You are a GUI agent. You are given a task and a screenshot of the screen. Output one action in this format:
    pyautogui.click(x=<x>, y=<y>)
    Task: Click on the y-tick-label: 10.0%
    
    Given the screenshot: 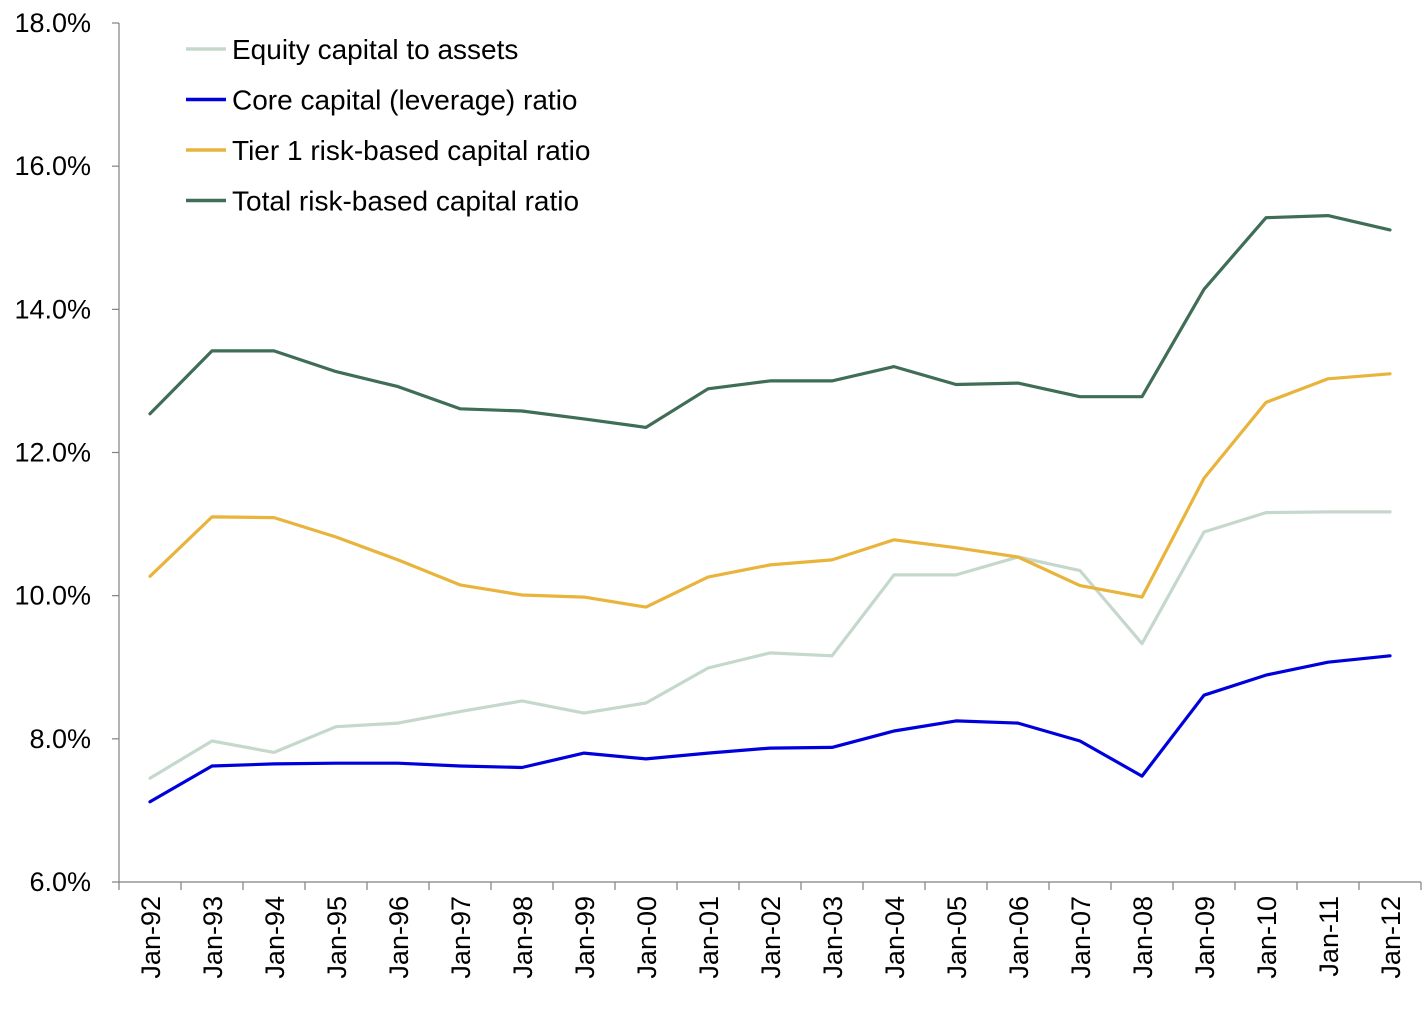 What is the action you would take?
    pyautogui.click(x=52, y=596)
    